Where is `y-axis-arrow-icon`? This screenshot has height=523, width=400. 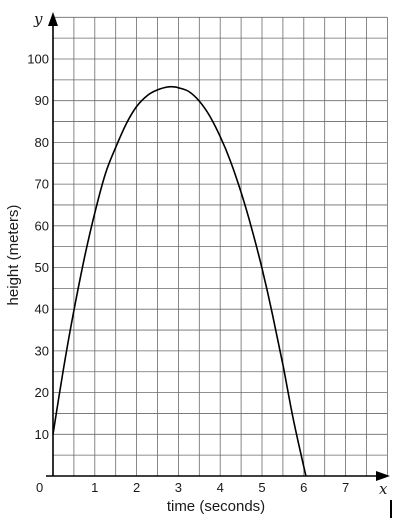
y-axis-arrow-icon is located at coordinates (53, 19).